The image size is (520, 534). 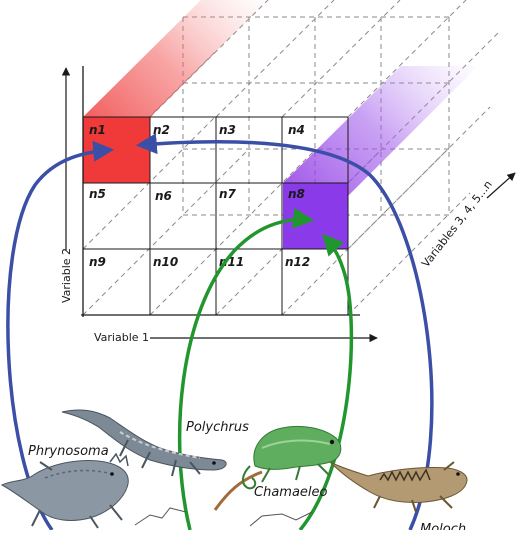 I want to click on map-outline, so click(x=223, y=517).